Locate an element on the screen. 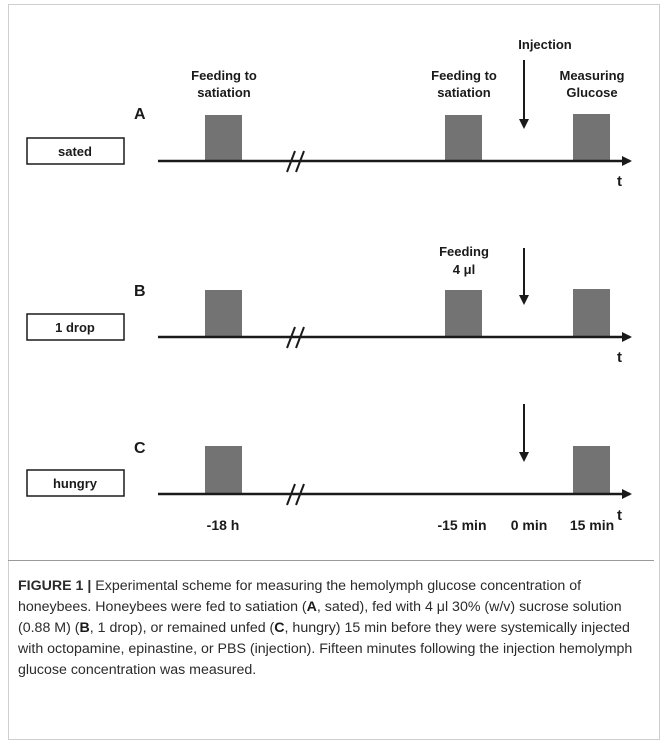  measurement-block-a is located at coordinates (591, 137).